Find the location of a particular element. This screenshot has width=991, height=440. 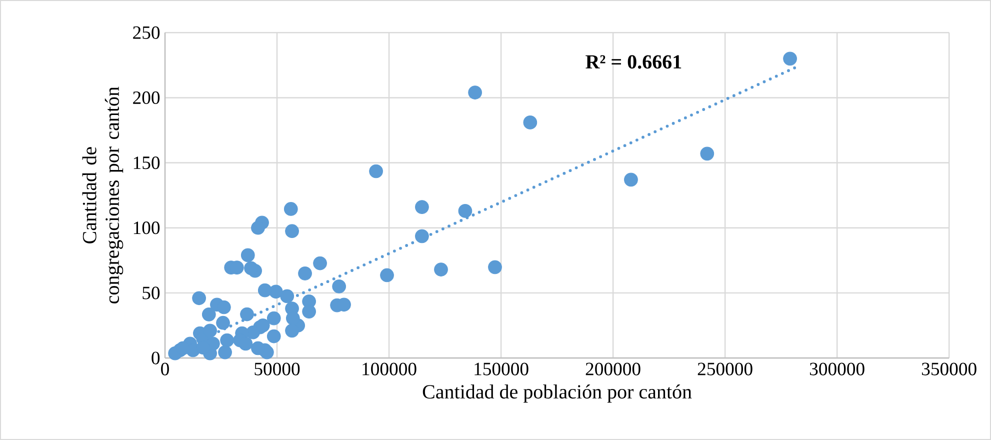

x-tick-label: 100000 is located at coordinates (389, 369).